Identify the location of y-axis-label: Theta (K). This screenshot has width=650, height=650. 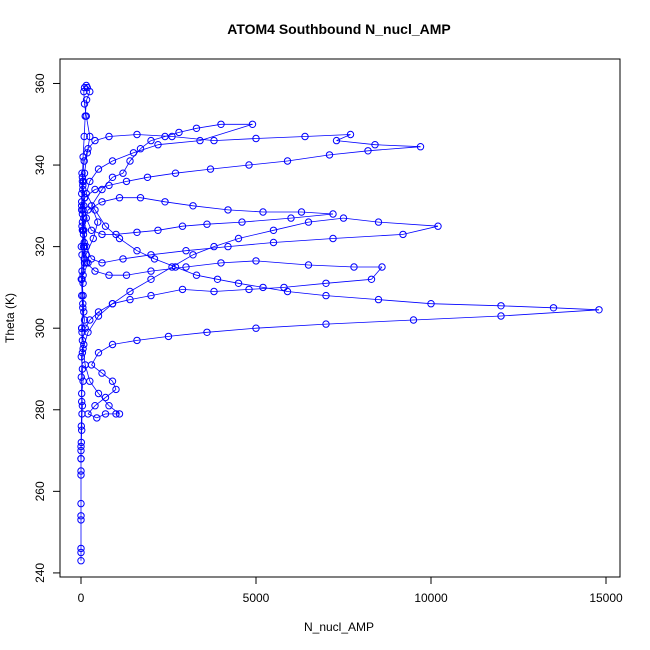
(10, 318).